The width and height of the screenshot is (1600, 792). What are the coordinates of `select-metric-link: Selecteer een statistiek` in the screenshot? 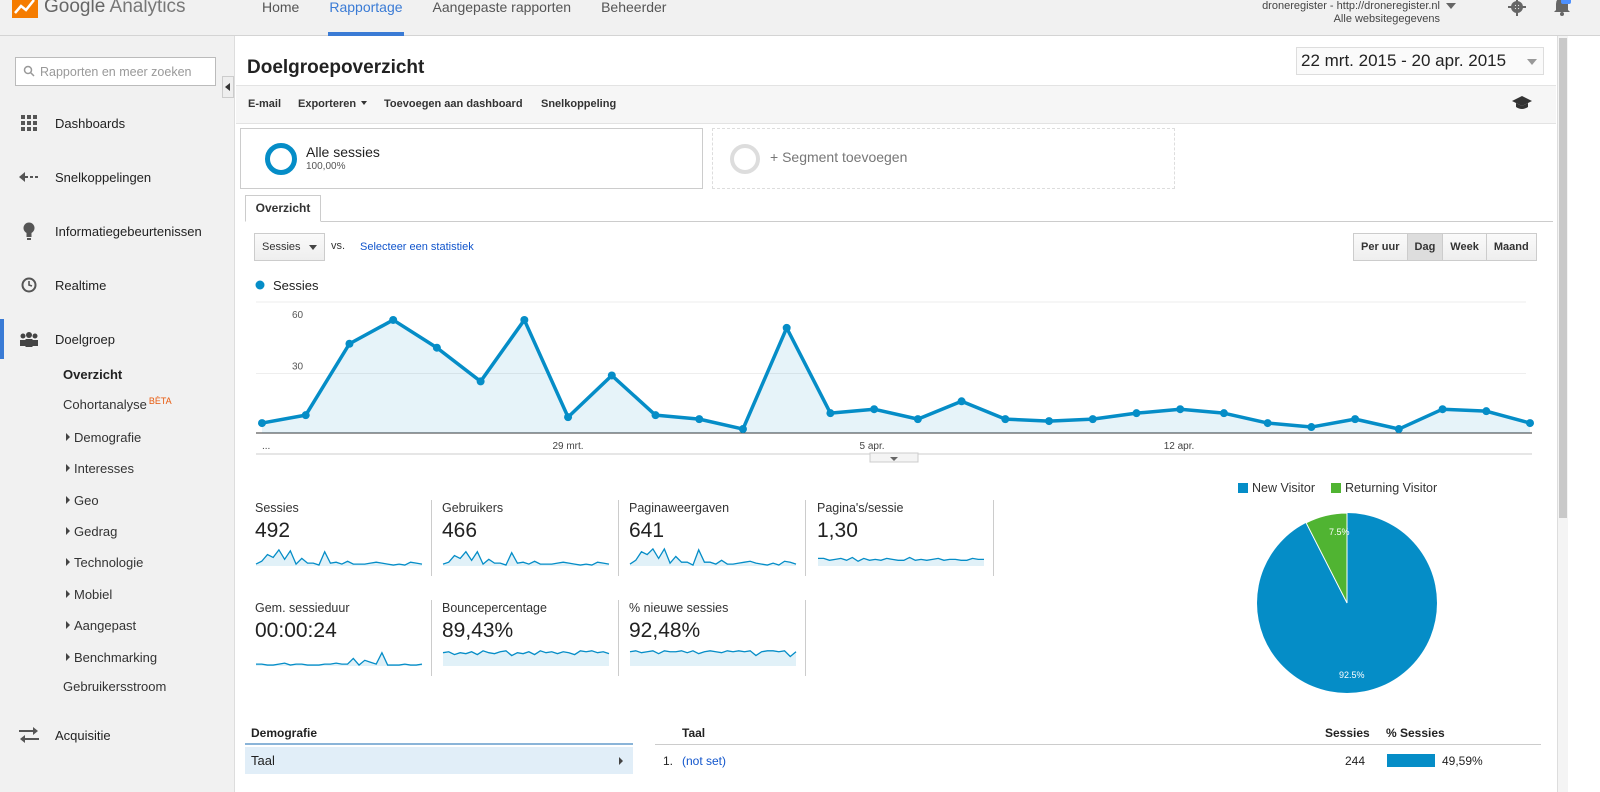 It's located at (417, 247).